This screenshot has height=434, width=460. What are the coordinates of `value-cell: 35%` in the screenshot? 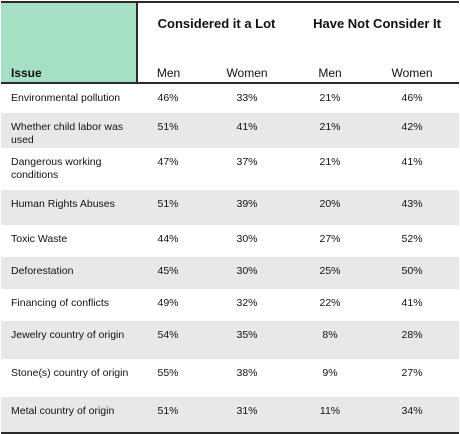 It's located at (247, 340).